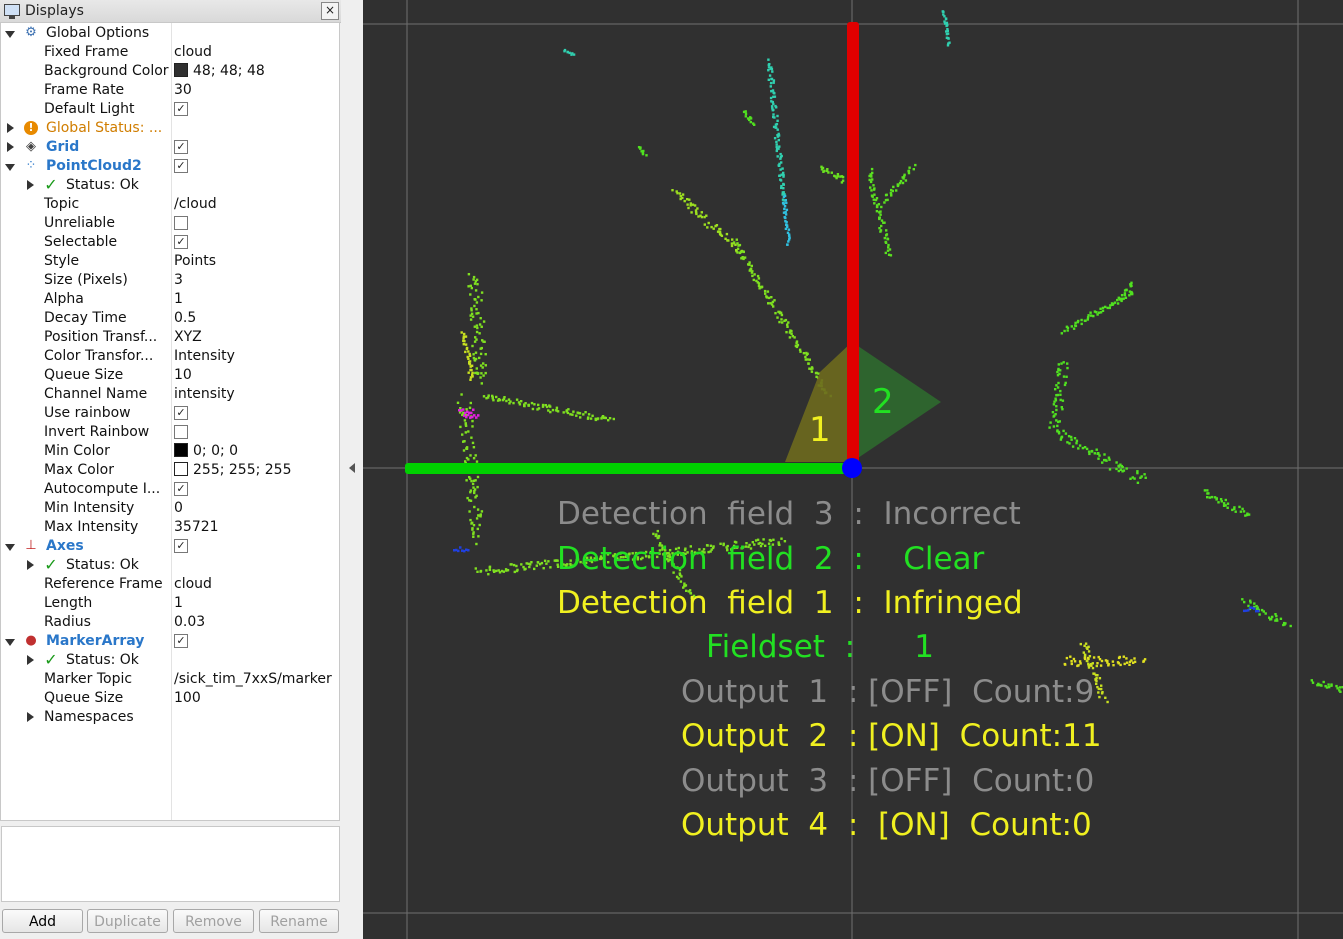 This screenshot has width=1343, height=939. Describe the element at coordinates (188, 337) in the screenshot. I see `tree-row-value: XYZ` at that location.